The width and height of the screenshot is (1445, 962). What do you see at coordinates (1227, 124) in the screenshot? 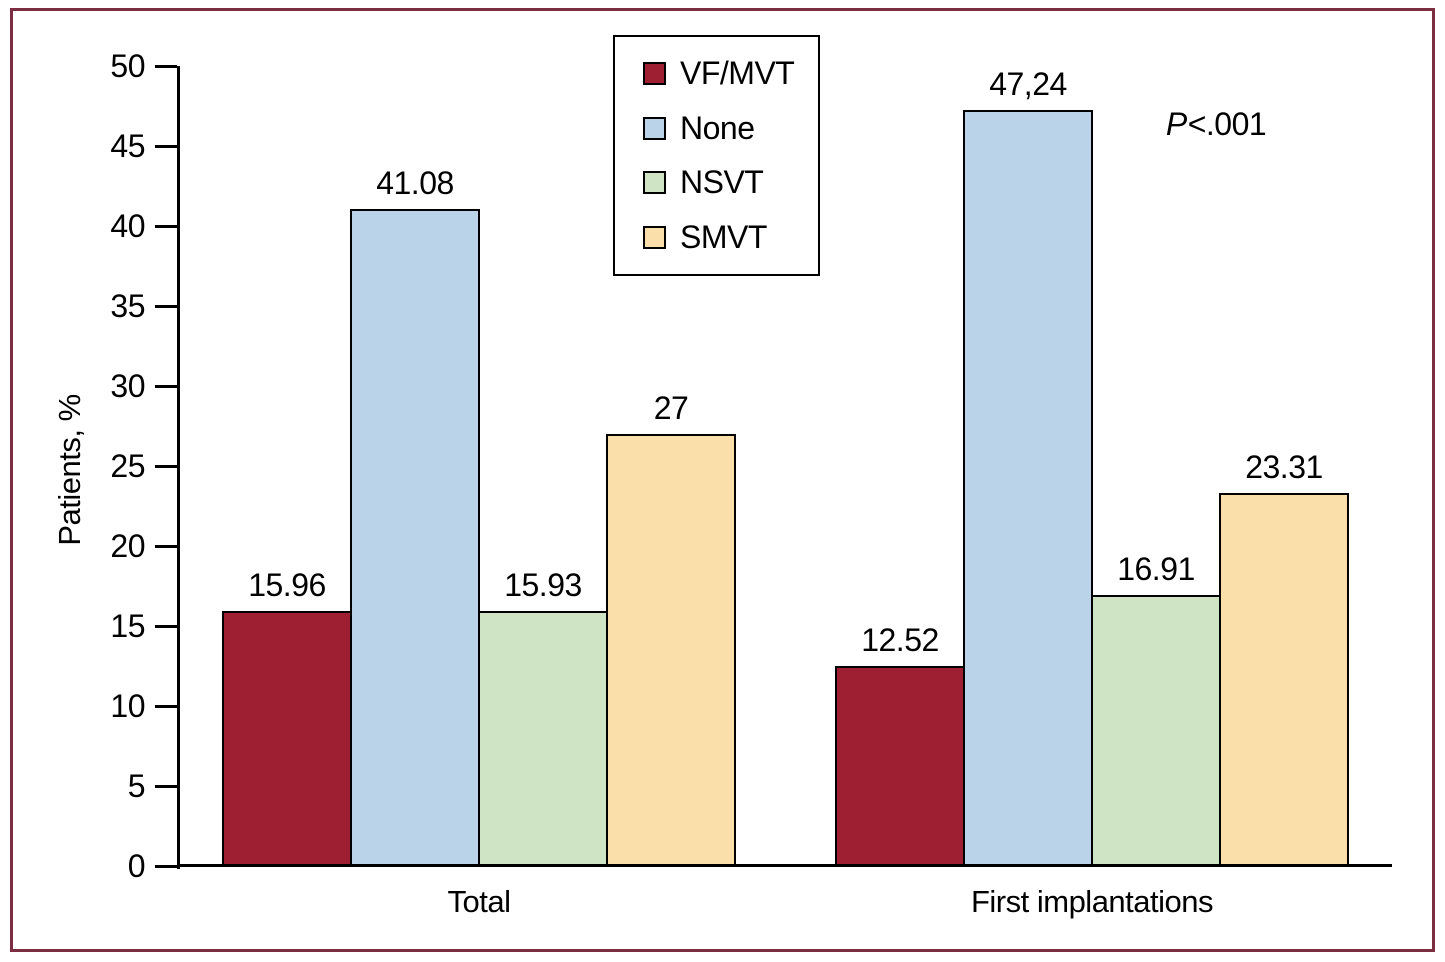
I see `p-value-rest: <.001` at bounding box center [1227, 124].